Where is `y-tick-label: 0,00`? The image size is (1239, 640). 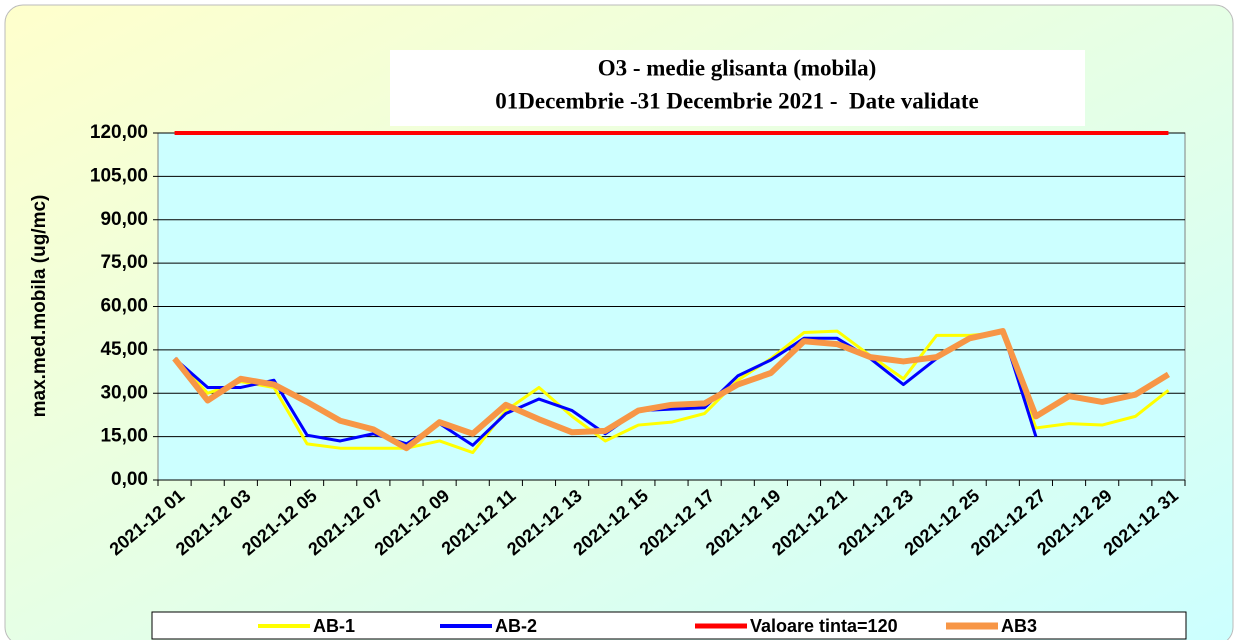
y-tick-label: 0,00 is located at coordinates (129, 479).